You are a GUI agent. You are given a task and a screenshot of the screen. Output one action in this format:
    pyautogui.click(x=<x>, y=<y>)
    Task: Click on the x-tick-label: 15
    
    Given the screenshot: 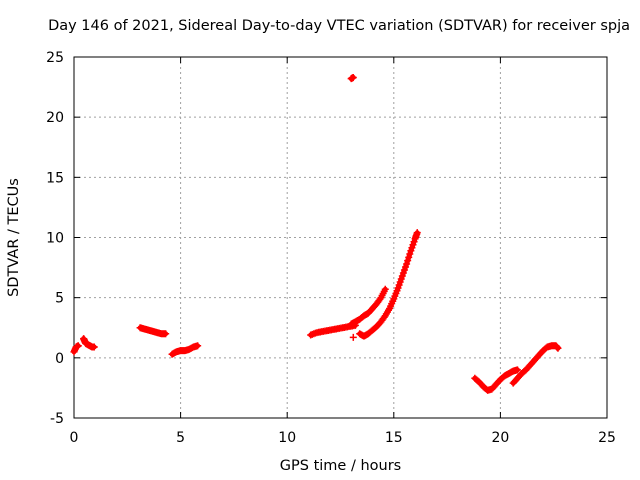 What is the action you would take?
    pyautogui.click(x=394, y=438)
    